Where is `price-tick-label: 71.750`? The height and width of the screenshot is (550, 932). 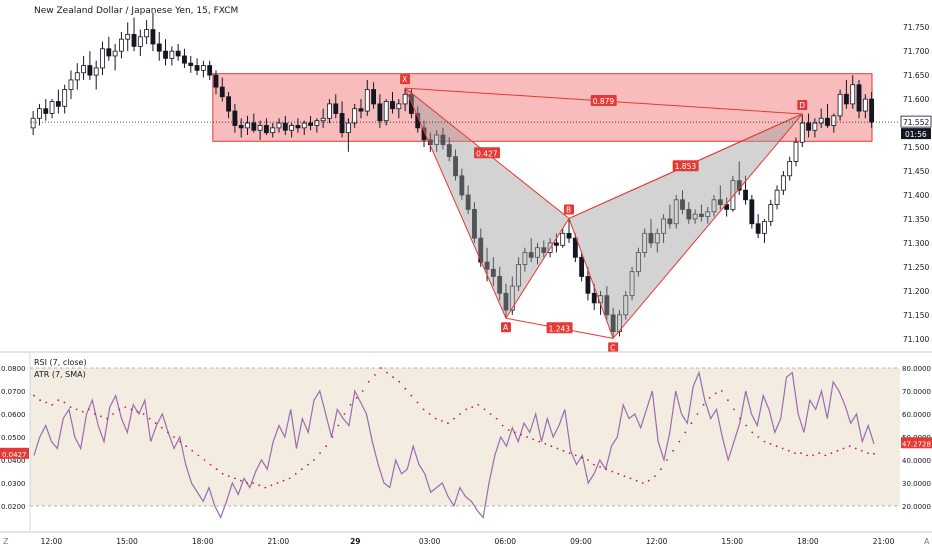
price-tick-label: 71.750 is located at coordinates (916, 27).